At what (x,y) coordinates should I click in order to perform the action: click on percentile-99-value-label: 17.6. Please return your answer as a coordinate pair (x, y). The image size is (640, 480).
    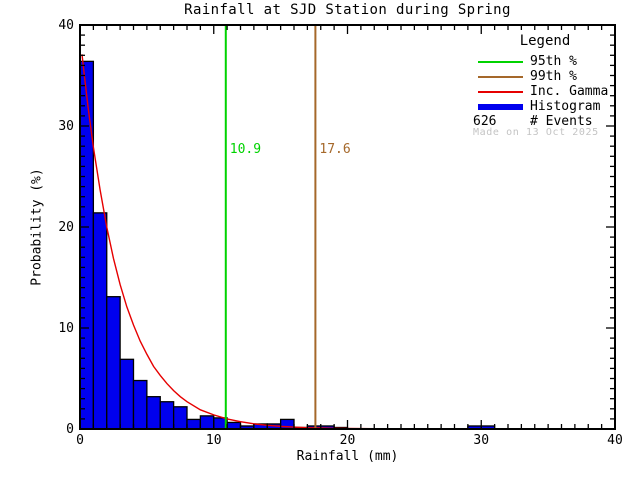
    Looking at the image, I should click on (335, 149).